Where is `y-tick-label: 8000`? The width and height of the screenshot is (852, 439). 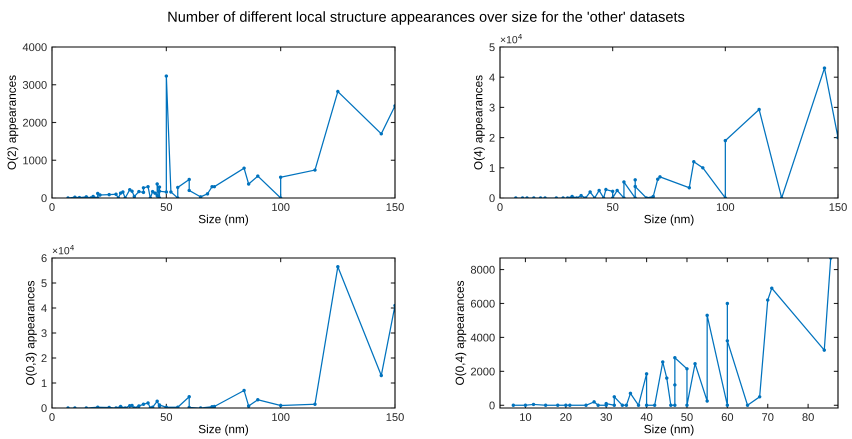
y-tick-label: 8000 is located at coordinates (482, 270).